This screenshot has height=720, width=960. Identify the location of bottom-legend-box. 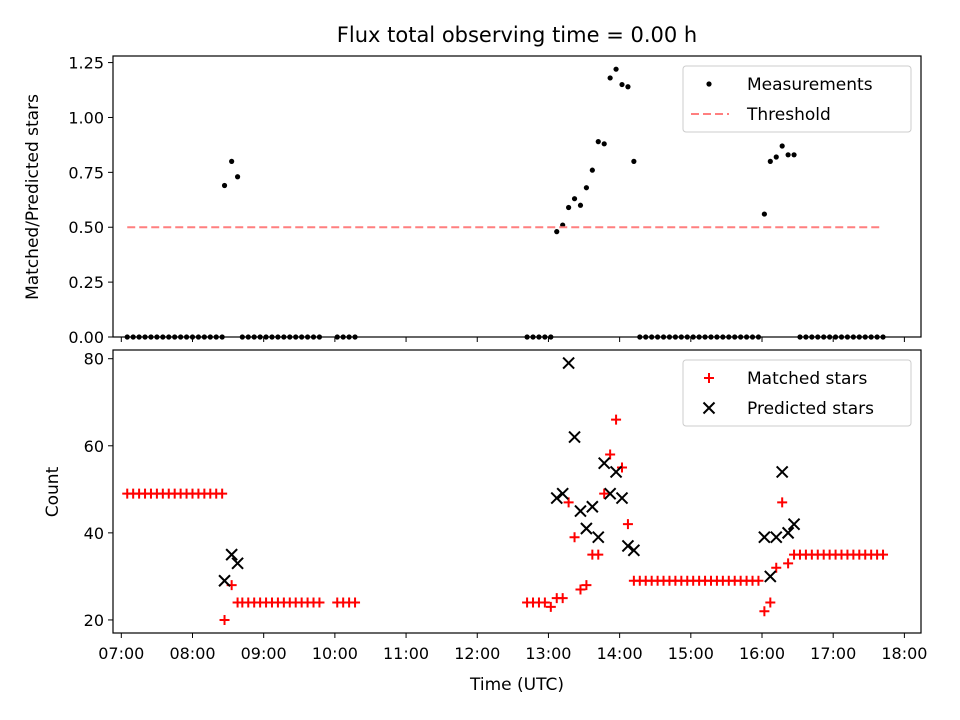
(797, 393).